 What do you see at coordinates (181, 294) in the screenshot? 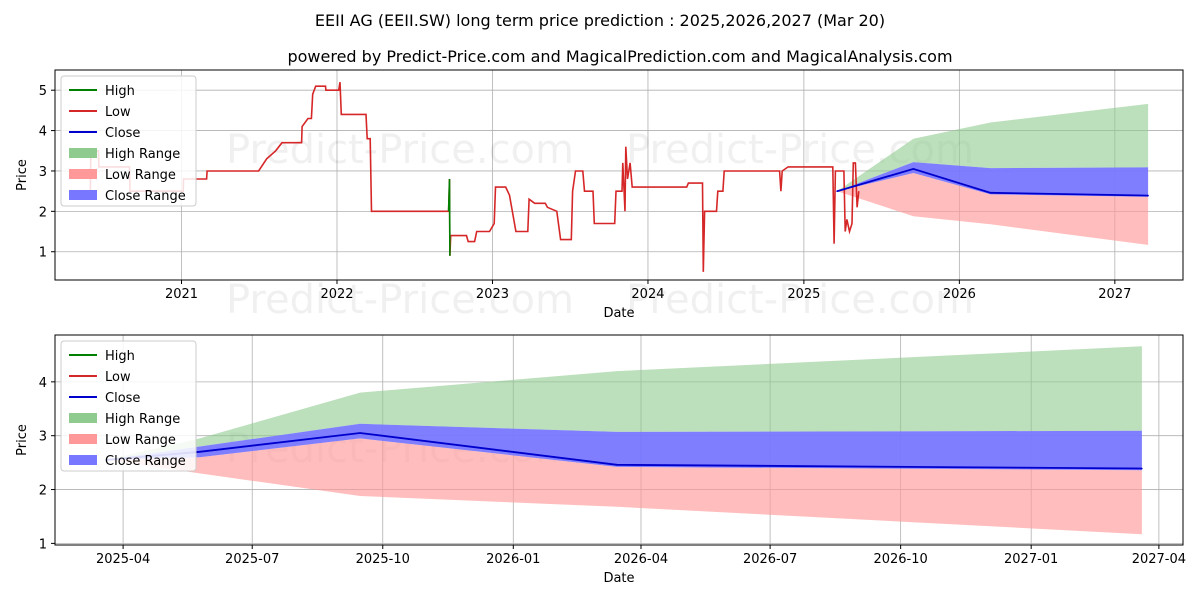
I see `x-tick-label: 2021` at bounding box center [181, 294].